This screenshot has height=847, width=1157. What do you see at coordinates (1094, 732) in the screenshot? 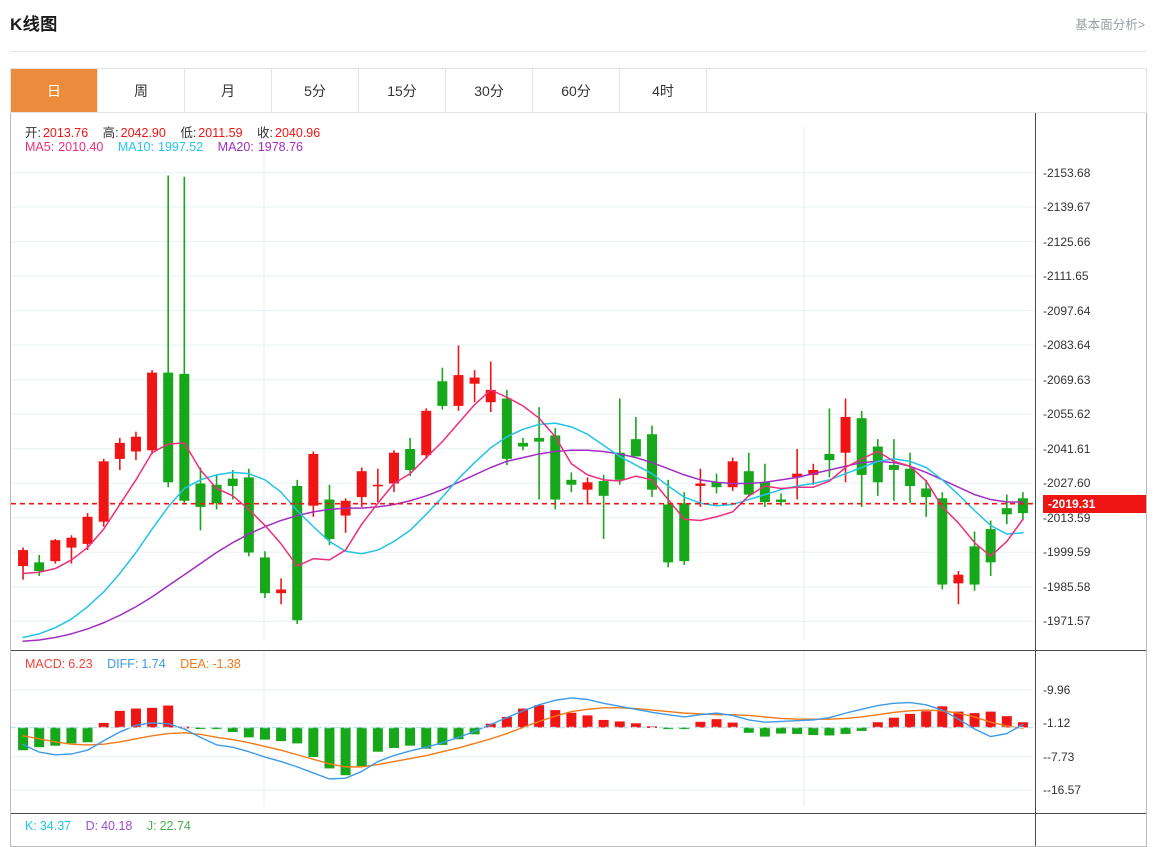
I see `macd-axis-labels: -9.96 -1.12 --7.73 --16.57` at bounding box center [1094, 732].